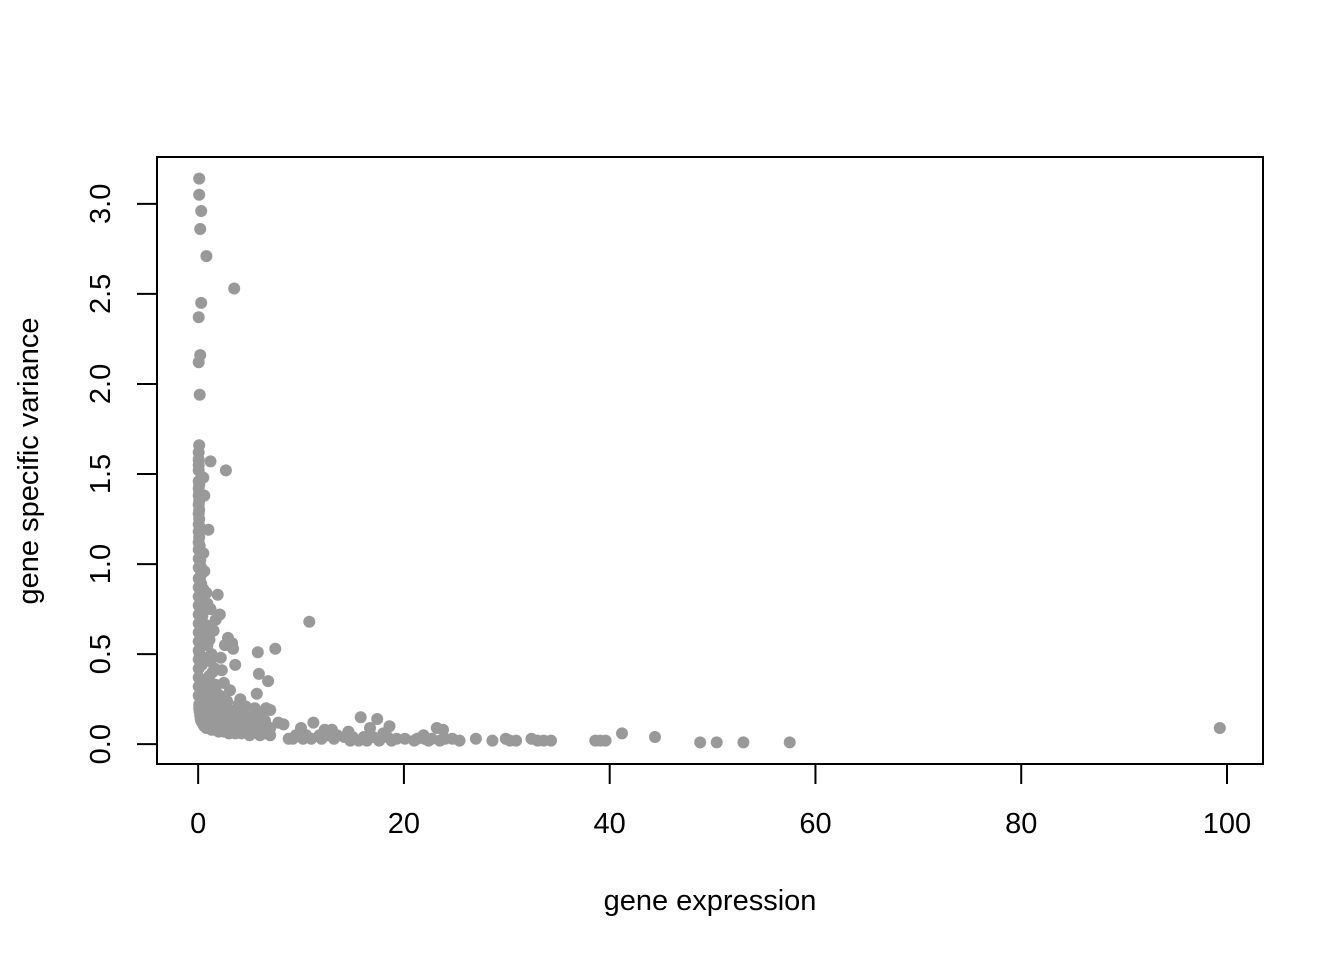 This screenshot has width=1344, height=960. Describe the element at coordinates (101, 204) in the screenshot. I see `y-tick-label: 3.0` at that location.